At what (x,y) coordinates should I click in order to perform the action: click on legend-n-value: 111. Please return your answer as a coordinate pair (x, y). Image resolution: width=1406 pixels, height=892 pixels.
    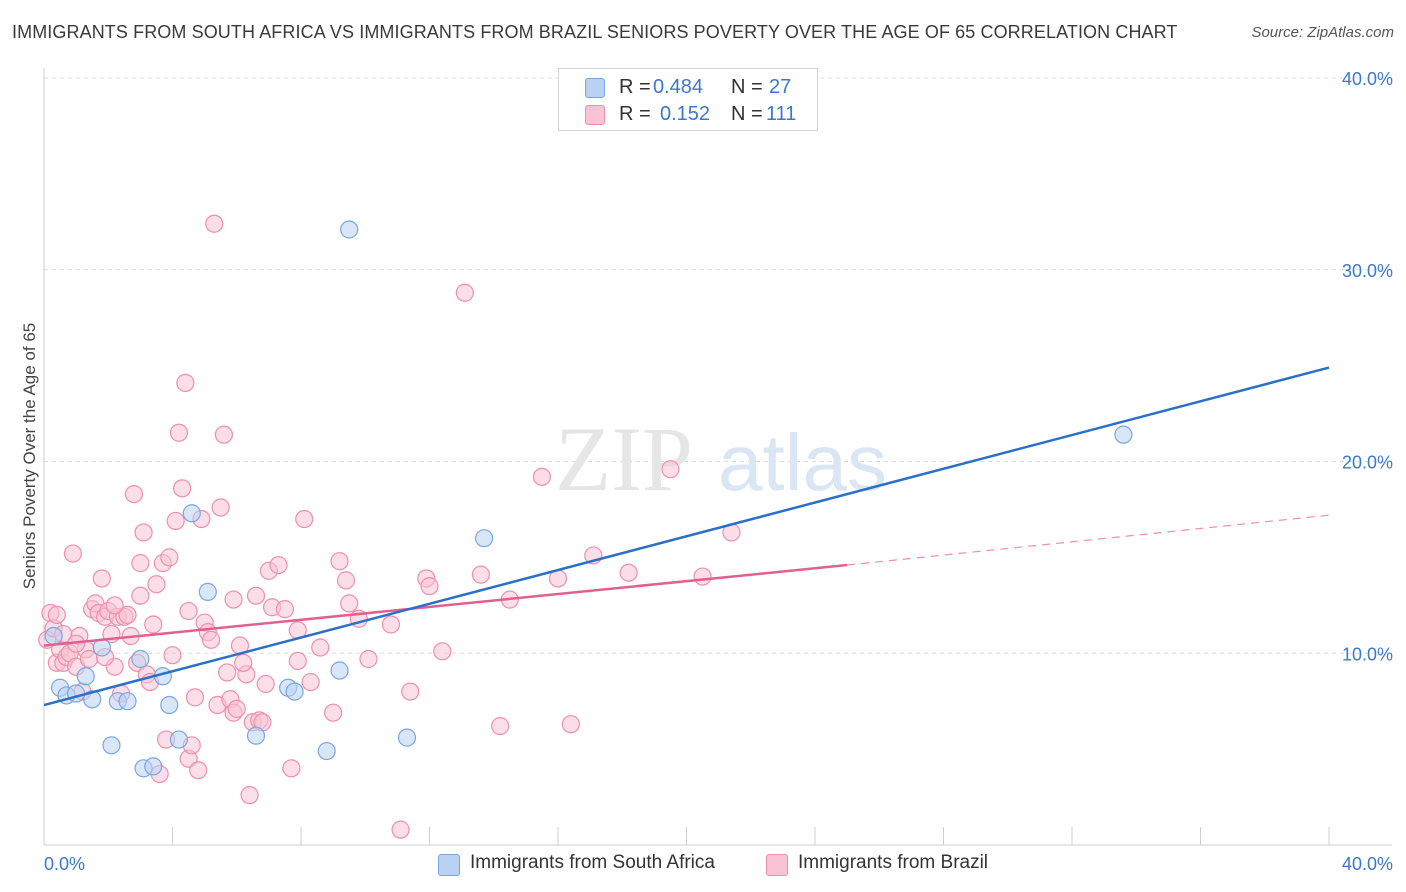
    Looking at the image, I should click on (781, 114).